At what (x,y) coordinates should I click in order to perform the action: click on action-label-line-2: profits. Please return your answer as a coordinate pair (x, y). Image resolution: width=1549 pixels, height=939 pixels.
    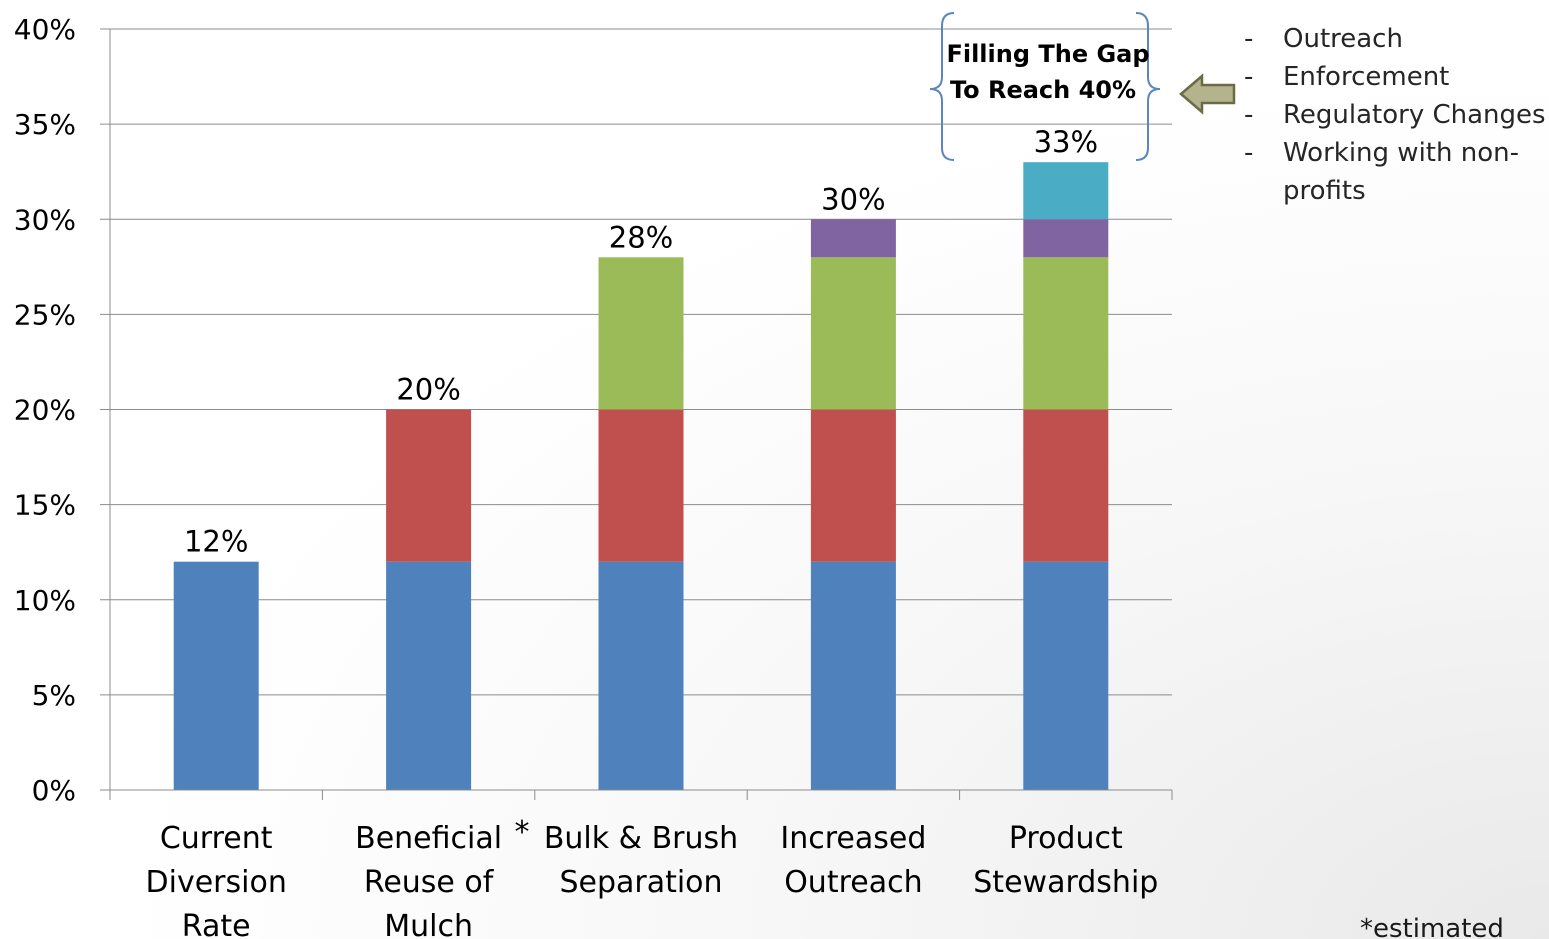
    Looking at the image, I should click on (1324, 191).